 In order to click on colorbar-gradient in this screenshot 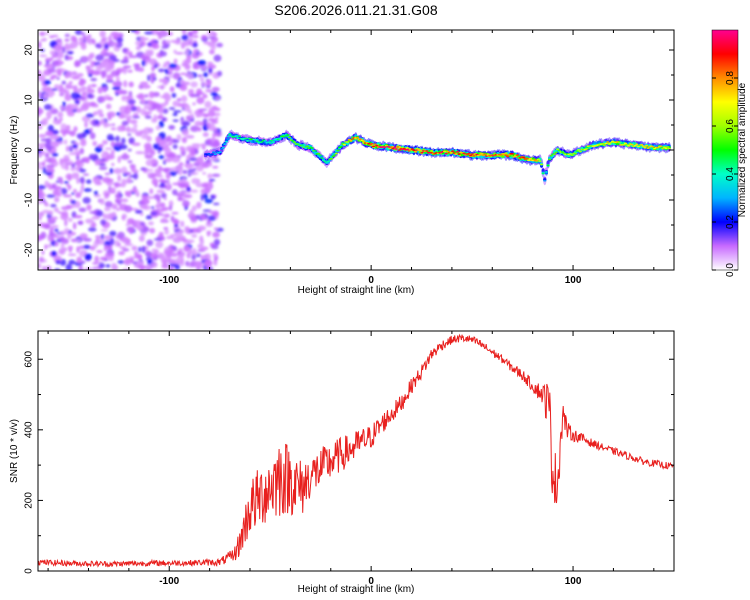, I will do `click(725, 150)`.